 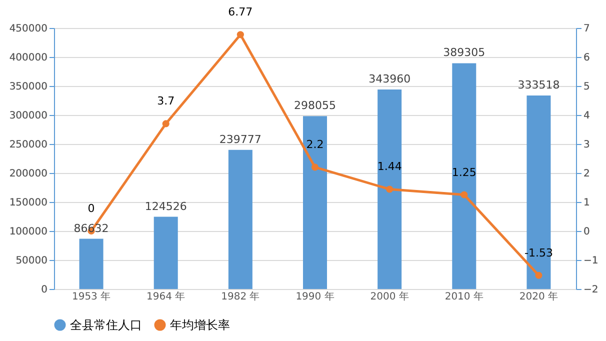 What do you see at coordinates (464, 172) in the screenshot?
I see `data-label: 1.25` at bounding box center [464, 172].